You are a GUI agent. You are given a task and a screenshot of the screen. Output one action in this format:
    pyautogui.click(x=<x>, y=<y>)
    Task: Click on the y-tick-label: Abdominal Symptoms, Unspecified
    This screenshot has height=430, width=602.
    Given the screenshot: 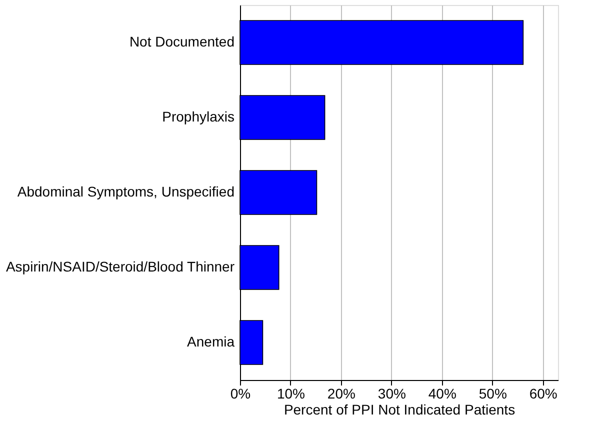 What is the action you would take?
    pyautogui.click(x=125, y=192)
    